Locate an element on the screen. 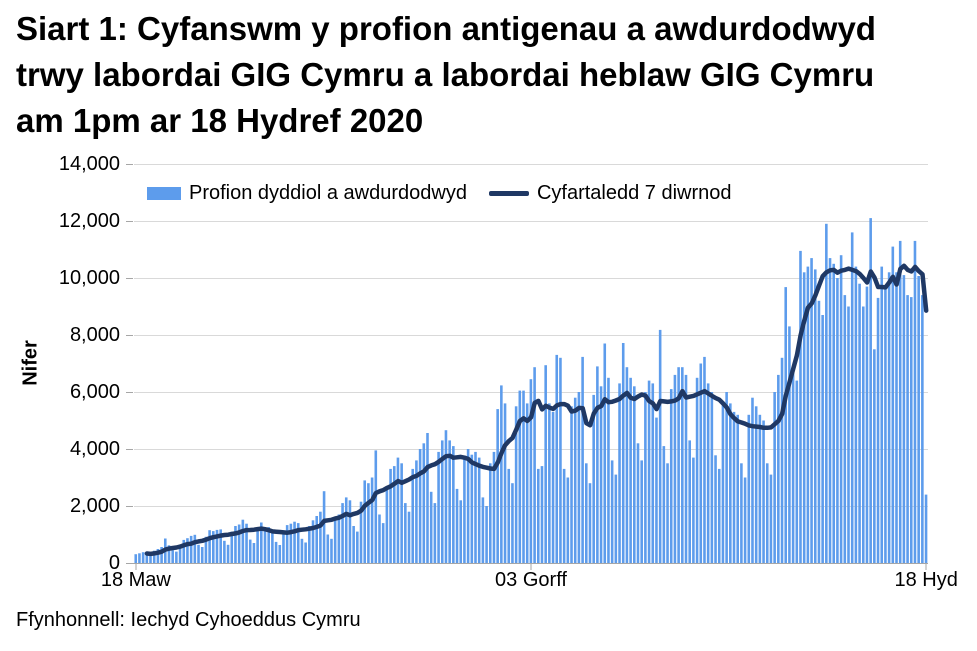 The width and height of the screenshot is (977, 651). x-tick-label: 18 Hyd is located at coordinates (926, 580).